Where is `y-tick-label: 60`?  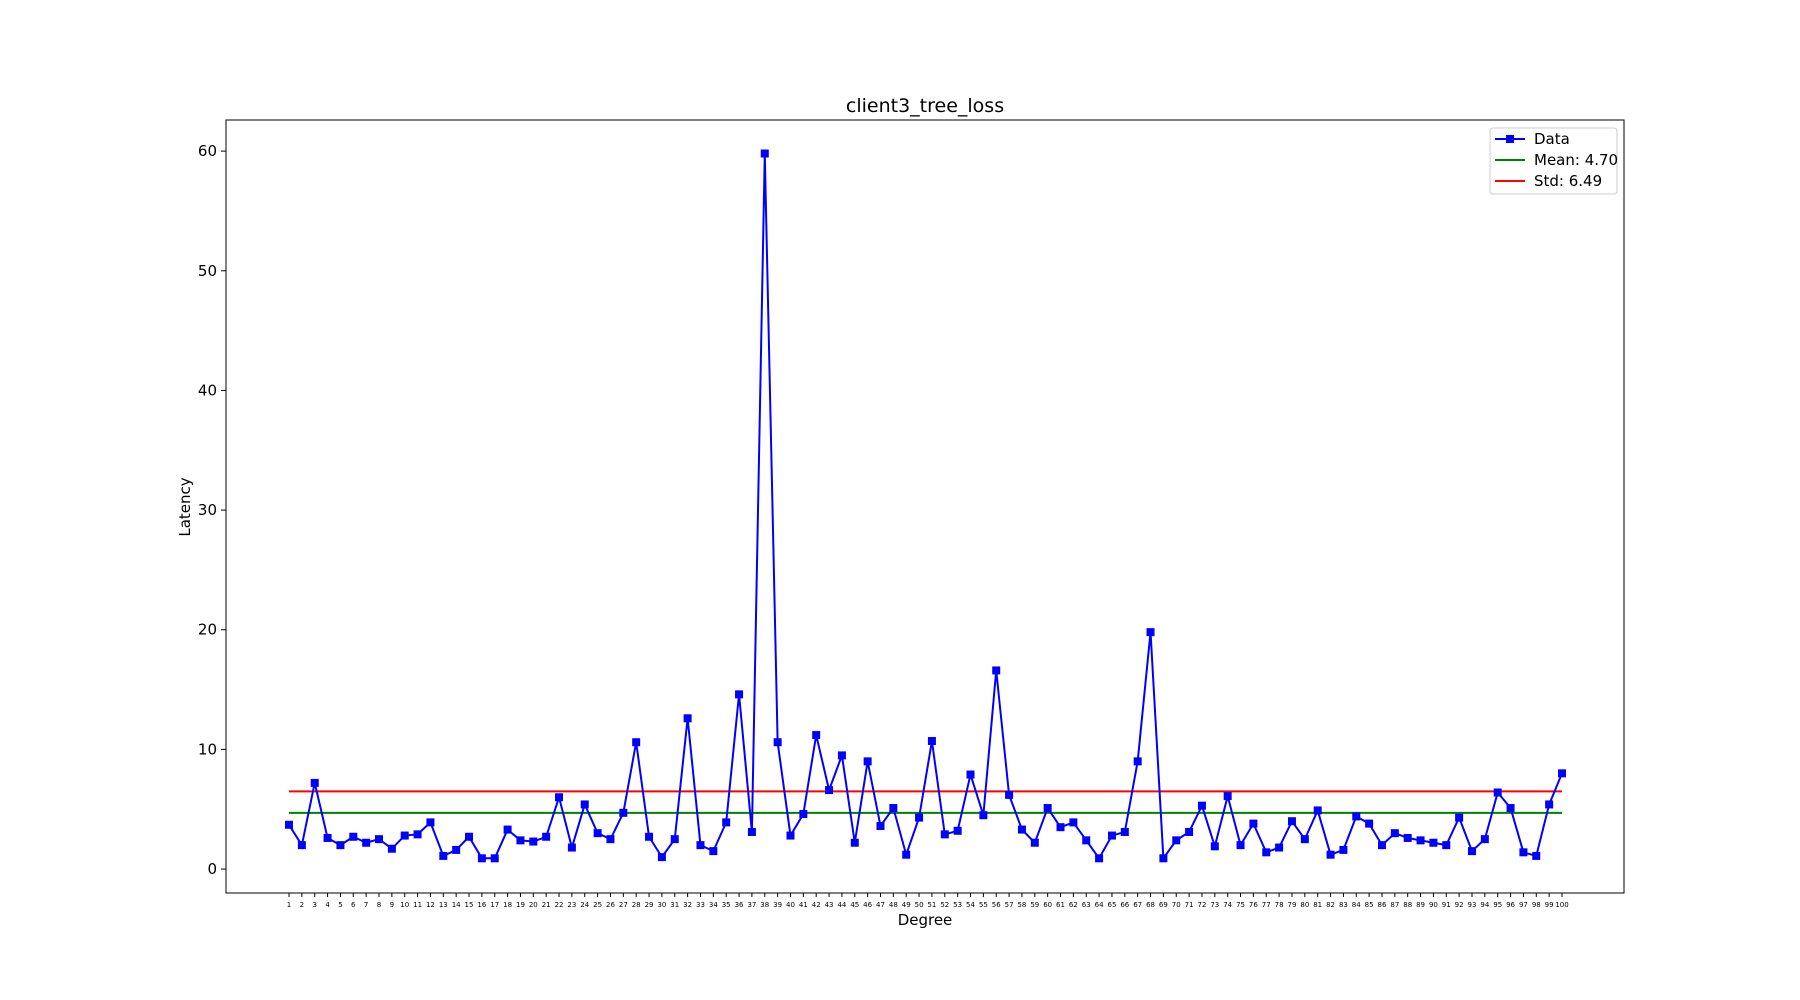 y-tick-label: 60 is located at coordinates (207, 151).